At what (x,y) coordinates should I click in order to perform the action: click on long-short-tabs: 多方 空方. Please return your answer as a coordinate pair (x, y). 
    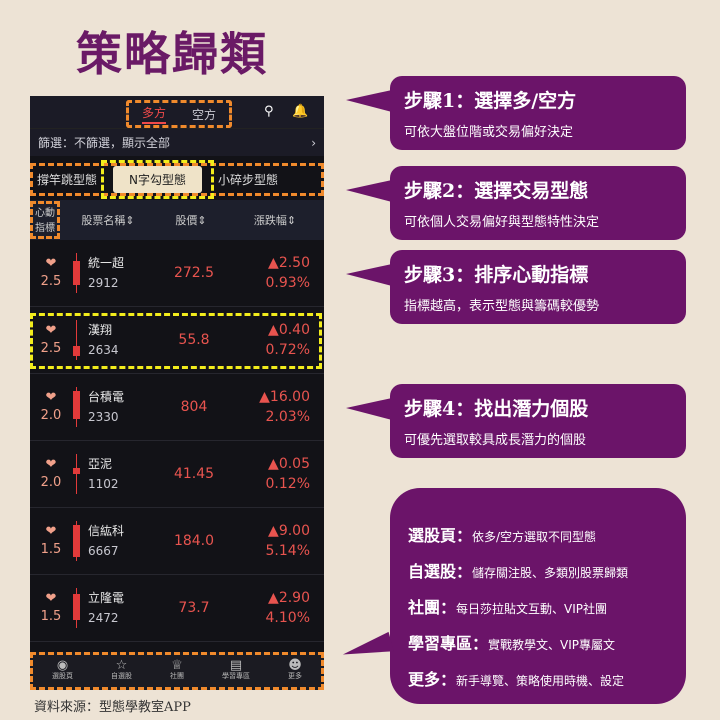
    Looking at the image, I should click on (179, 114).